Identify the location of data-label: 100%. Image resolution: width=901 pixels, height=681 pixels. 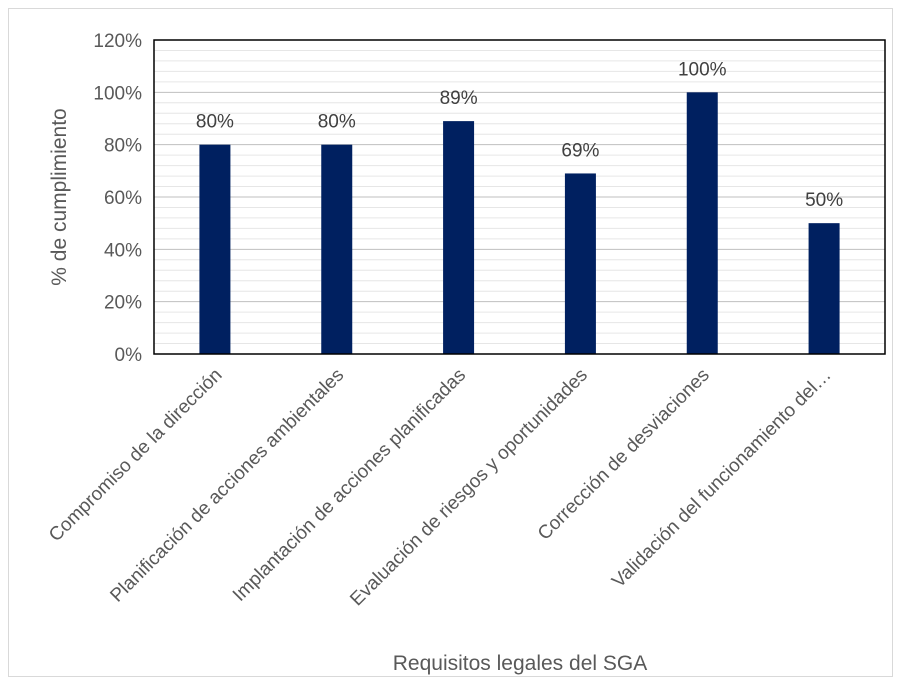
(702, 69).